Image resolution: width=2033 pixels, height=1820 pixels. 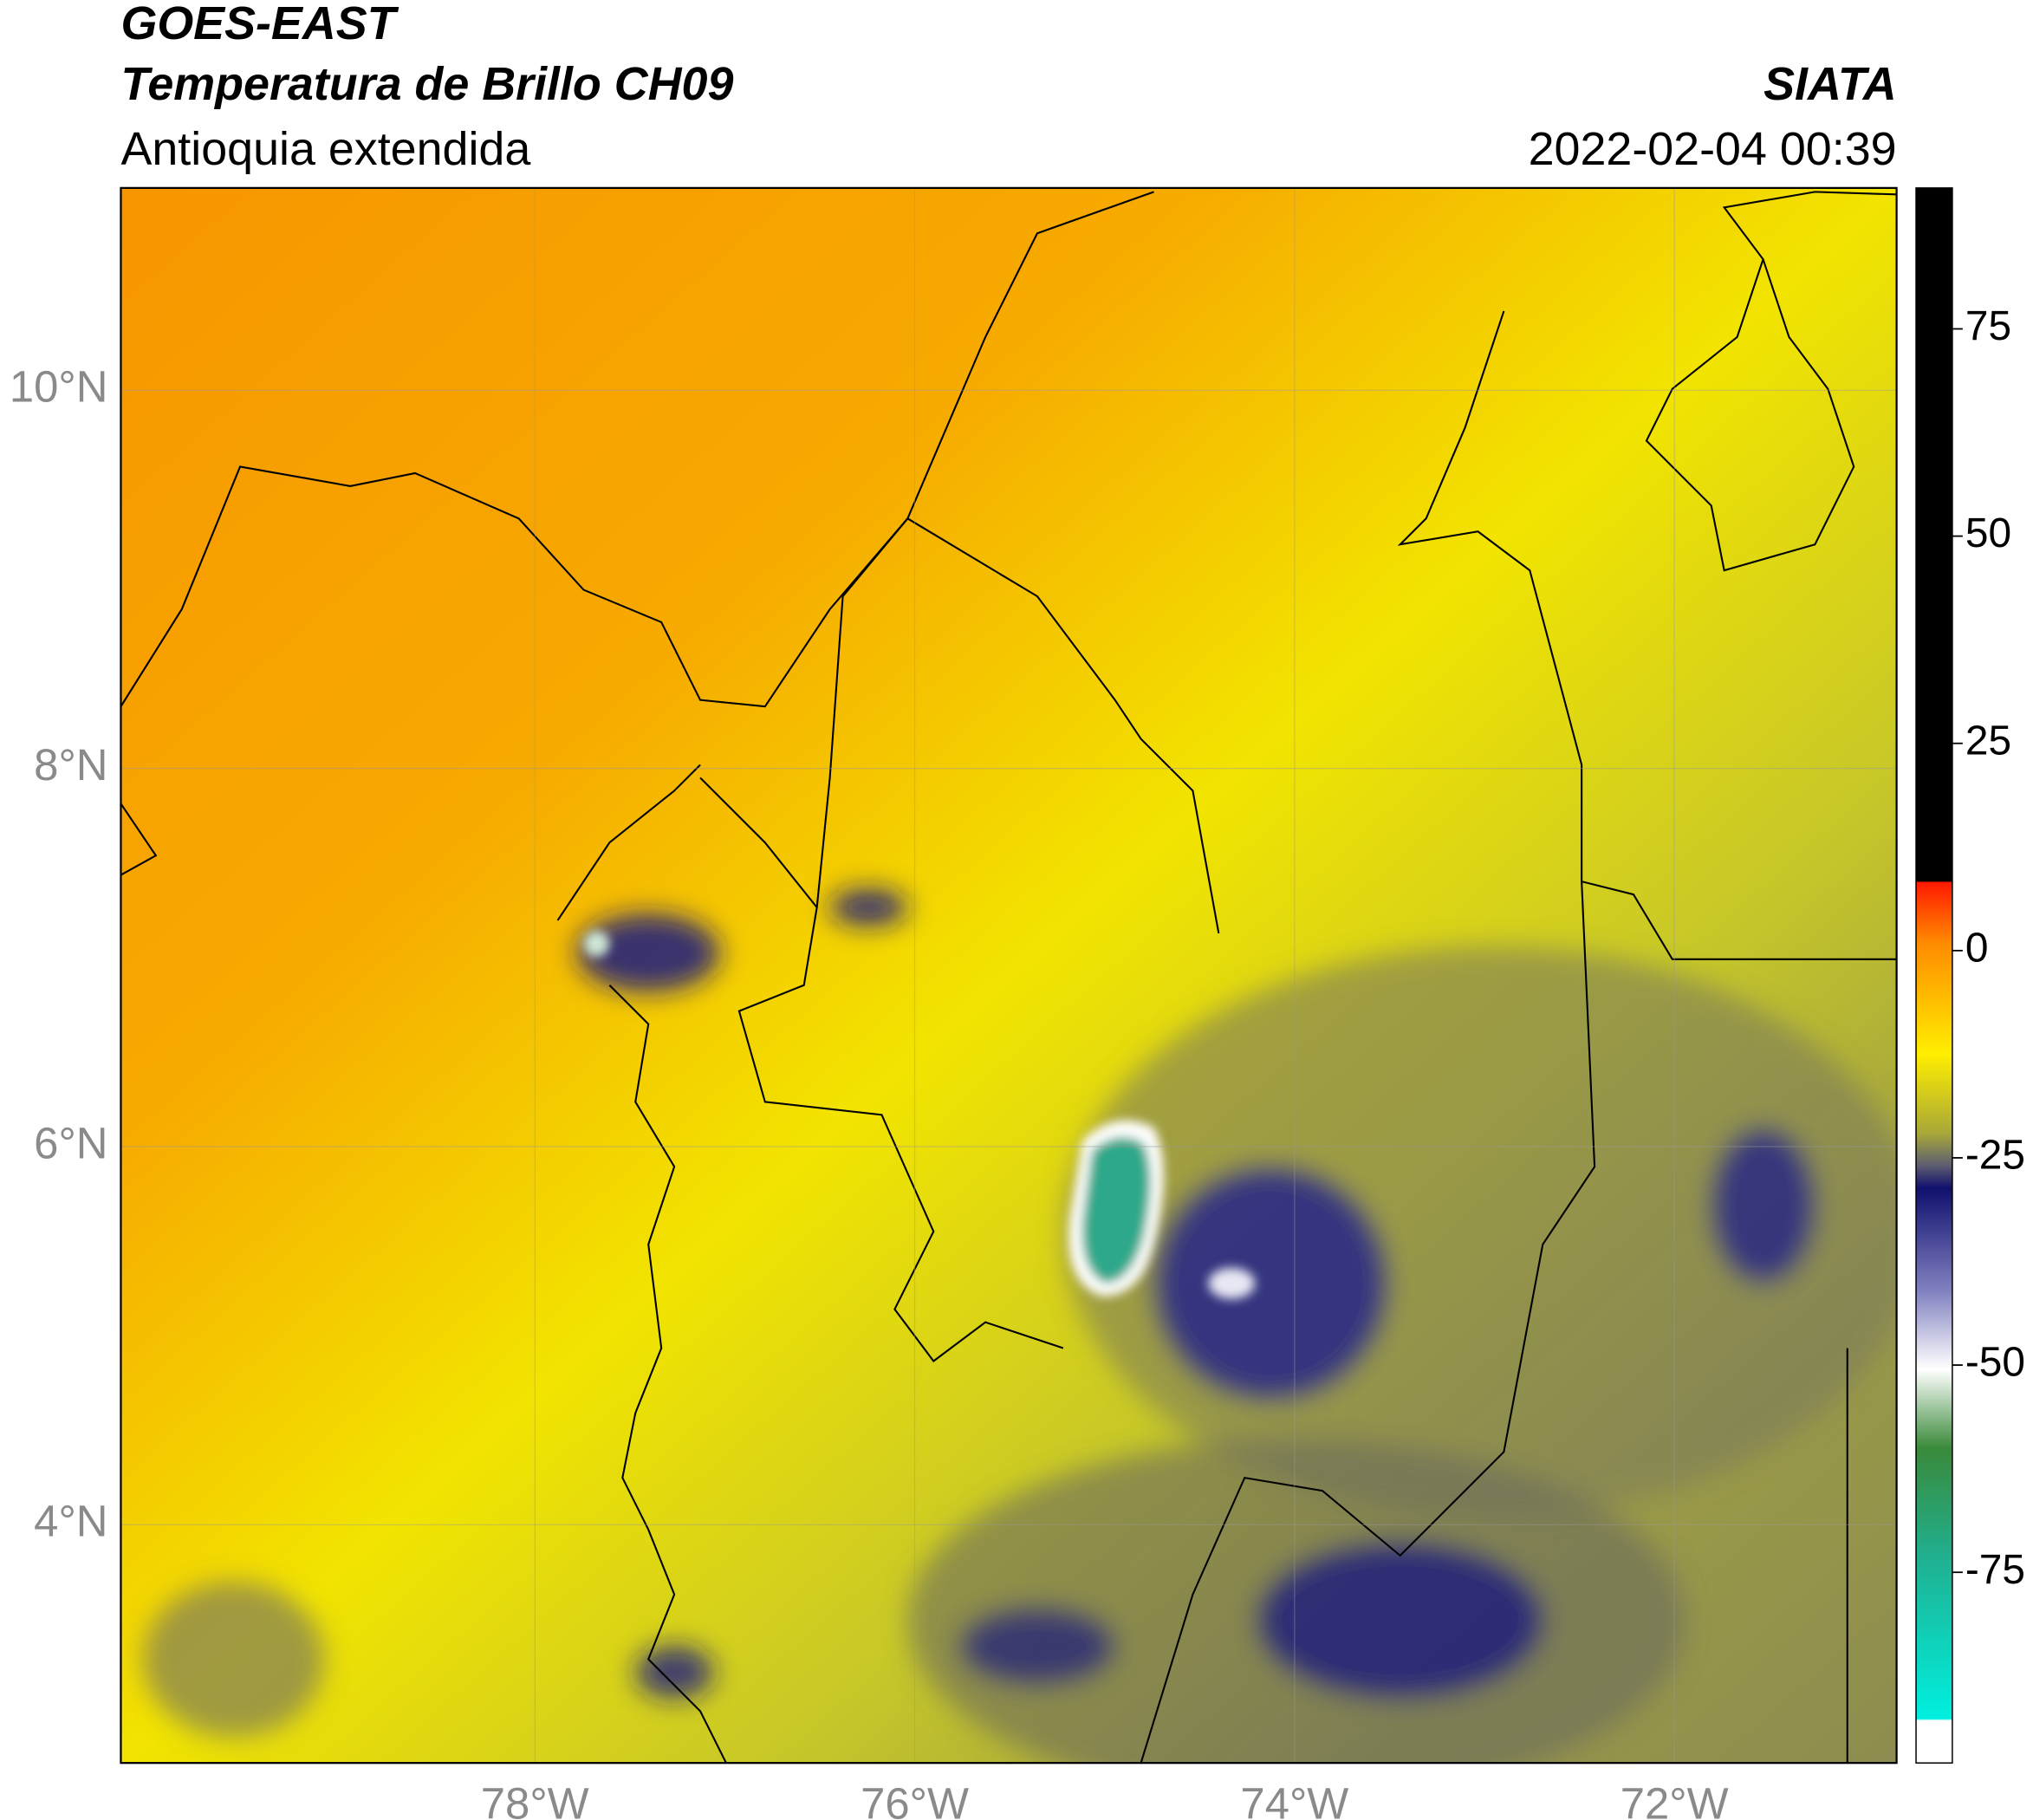 I want to click on subtitle: Temperatura de Brillo CH09, so click(x=426, y=84).